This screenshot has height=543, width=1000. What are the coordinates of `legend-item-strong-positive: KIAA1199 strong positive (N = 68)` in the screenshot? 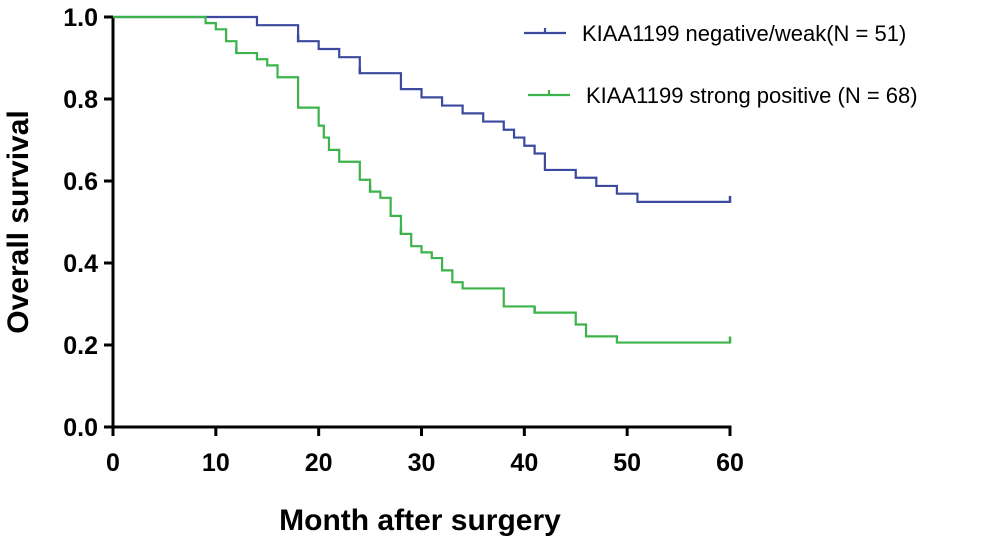 It's located at (723, 95).